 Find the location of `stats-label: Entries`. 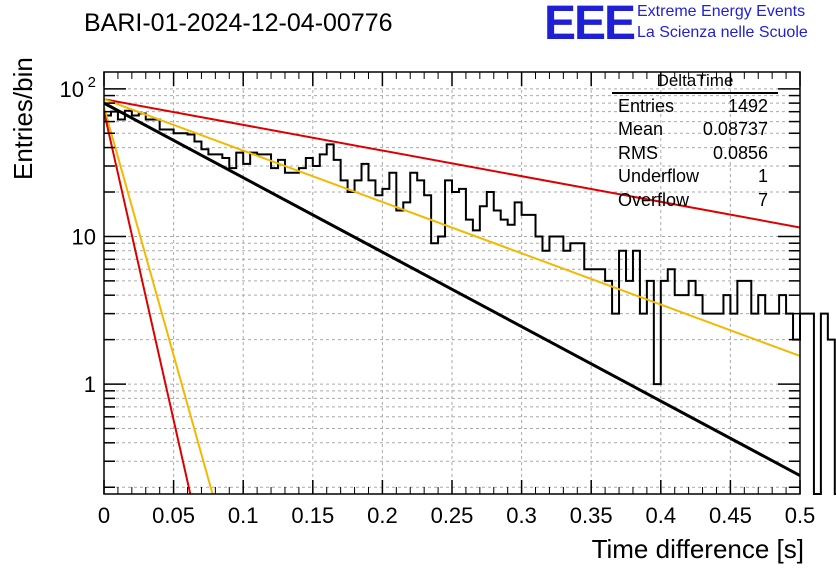

stats-label: Entries is located at coordinates (646, 106).